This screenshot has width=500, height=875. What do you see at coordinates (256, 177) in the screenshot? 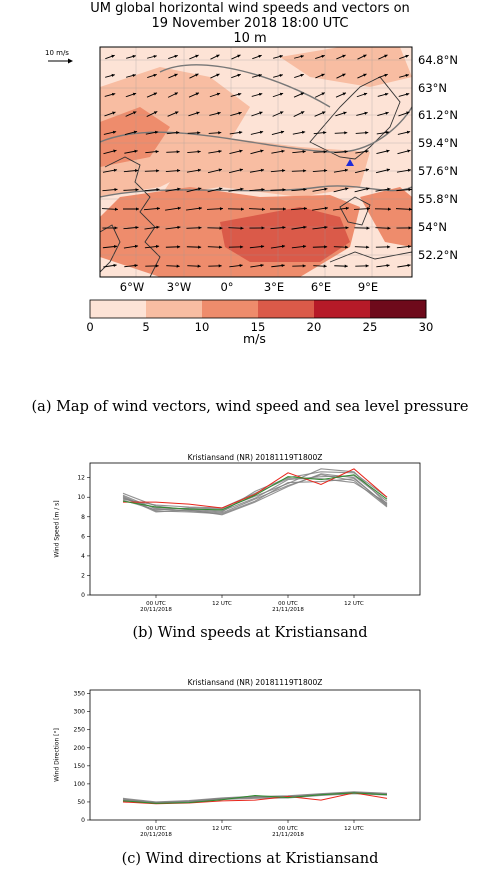
I see `coastlines` at bounding box center [256, 177].